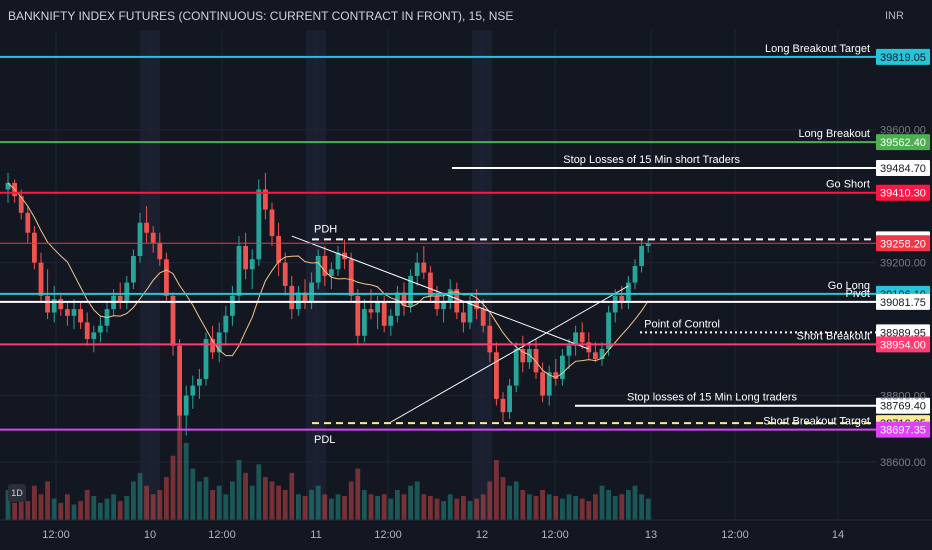 The width and height of the screenshot is (932, 550). I want to click on price-badge: 38954.00, so click(903, 344).